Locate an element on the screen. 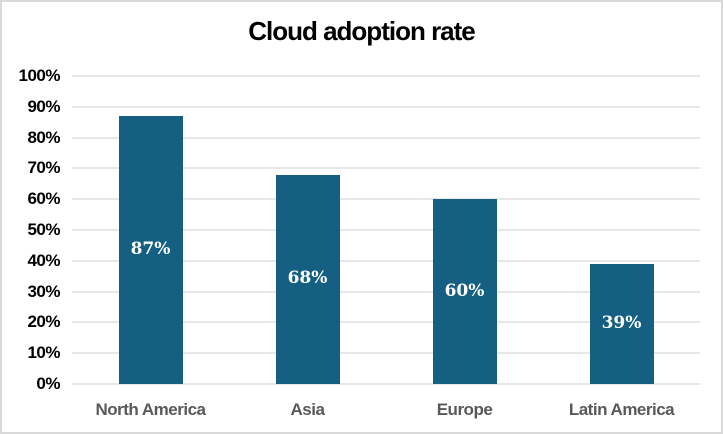  bar-data-label: 60% is located at coordinates (464, 290).